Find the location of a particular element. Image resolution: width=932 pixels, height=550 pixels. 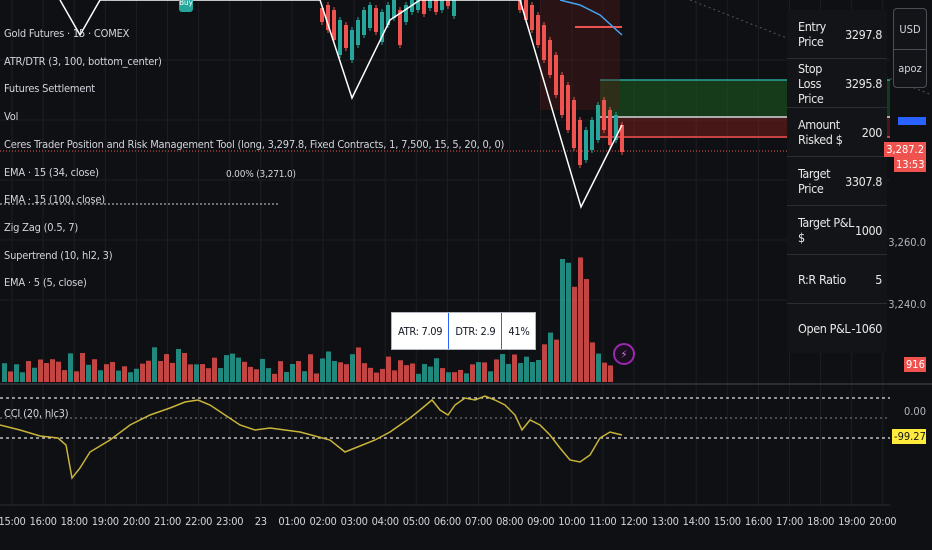

time-label: 20:00 is located at coordinates (883, 521).